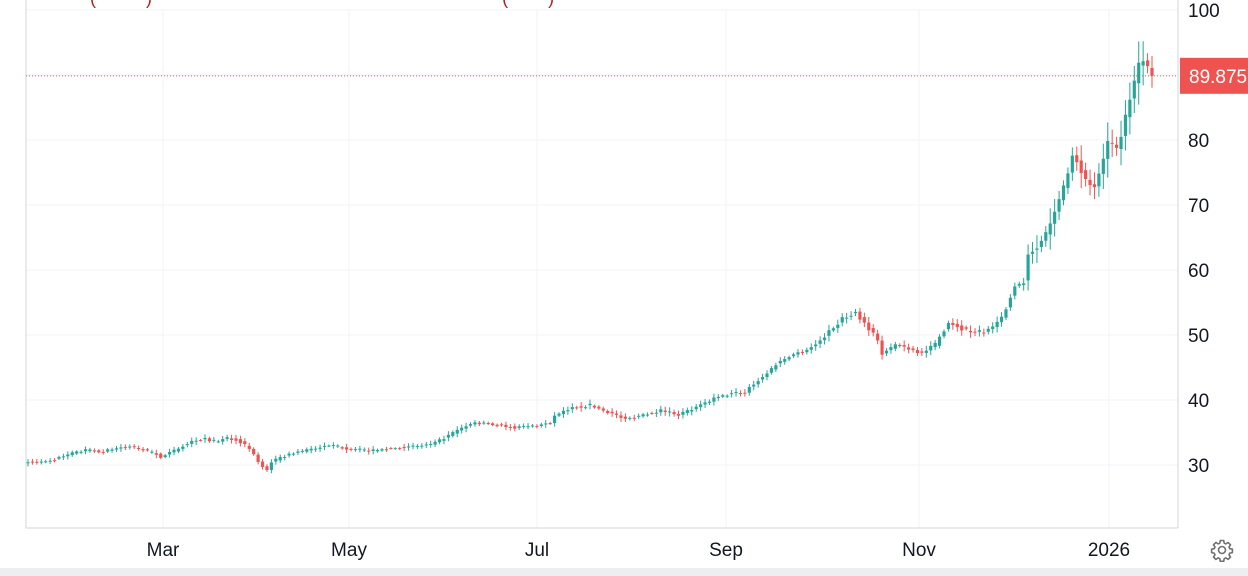 Image resolution: width=1248 pixels, height=576 pixels. What do you see at coordinates (1109, 550) in the screenshot?
I see `x-tick-label: 2026` at bounding box center [1109, 550].